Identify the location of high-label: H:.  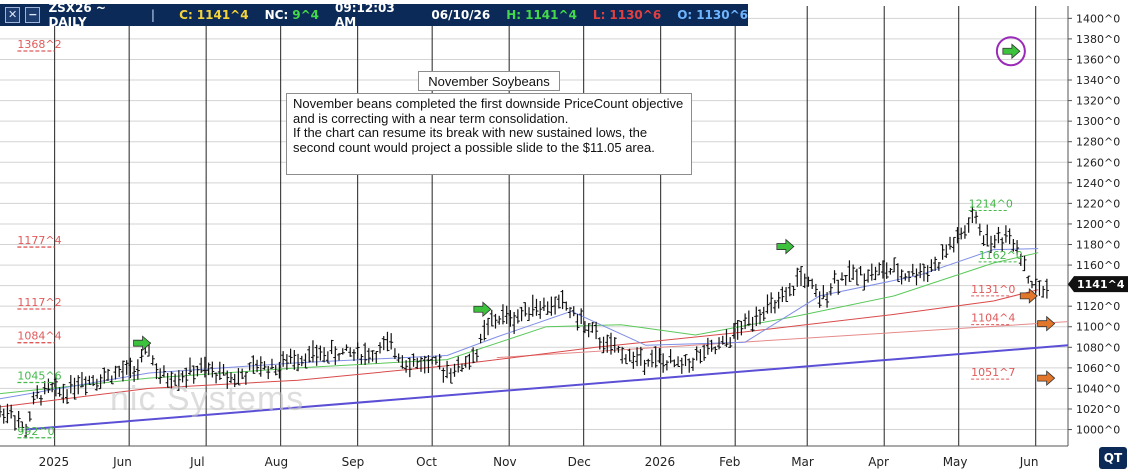
(514, 15).